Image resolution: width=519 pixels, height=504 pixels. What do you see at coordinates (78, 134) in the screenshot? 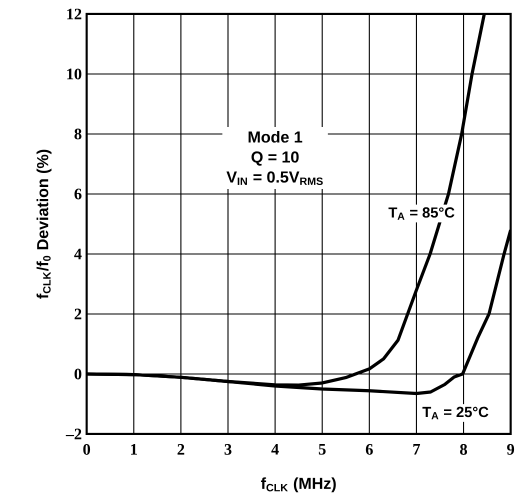
I see `y-tick-label: 8` at bounding box center [78, 134].